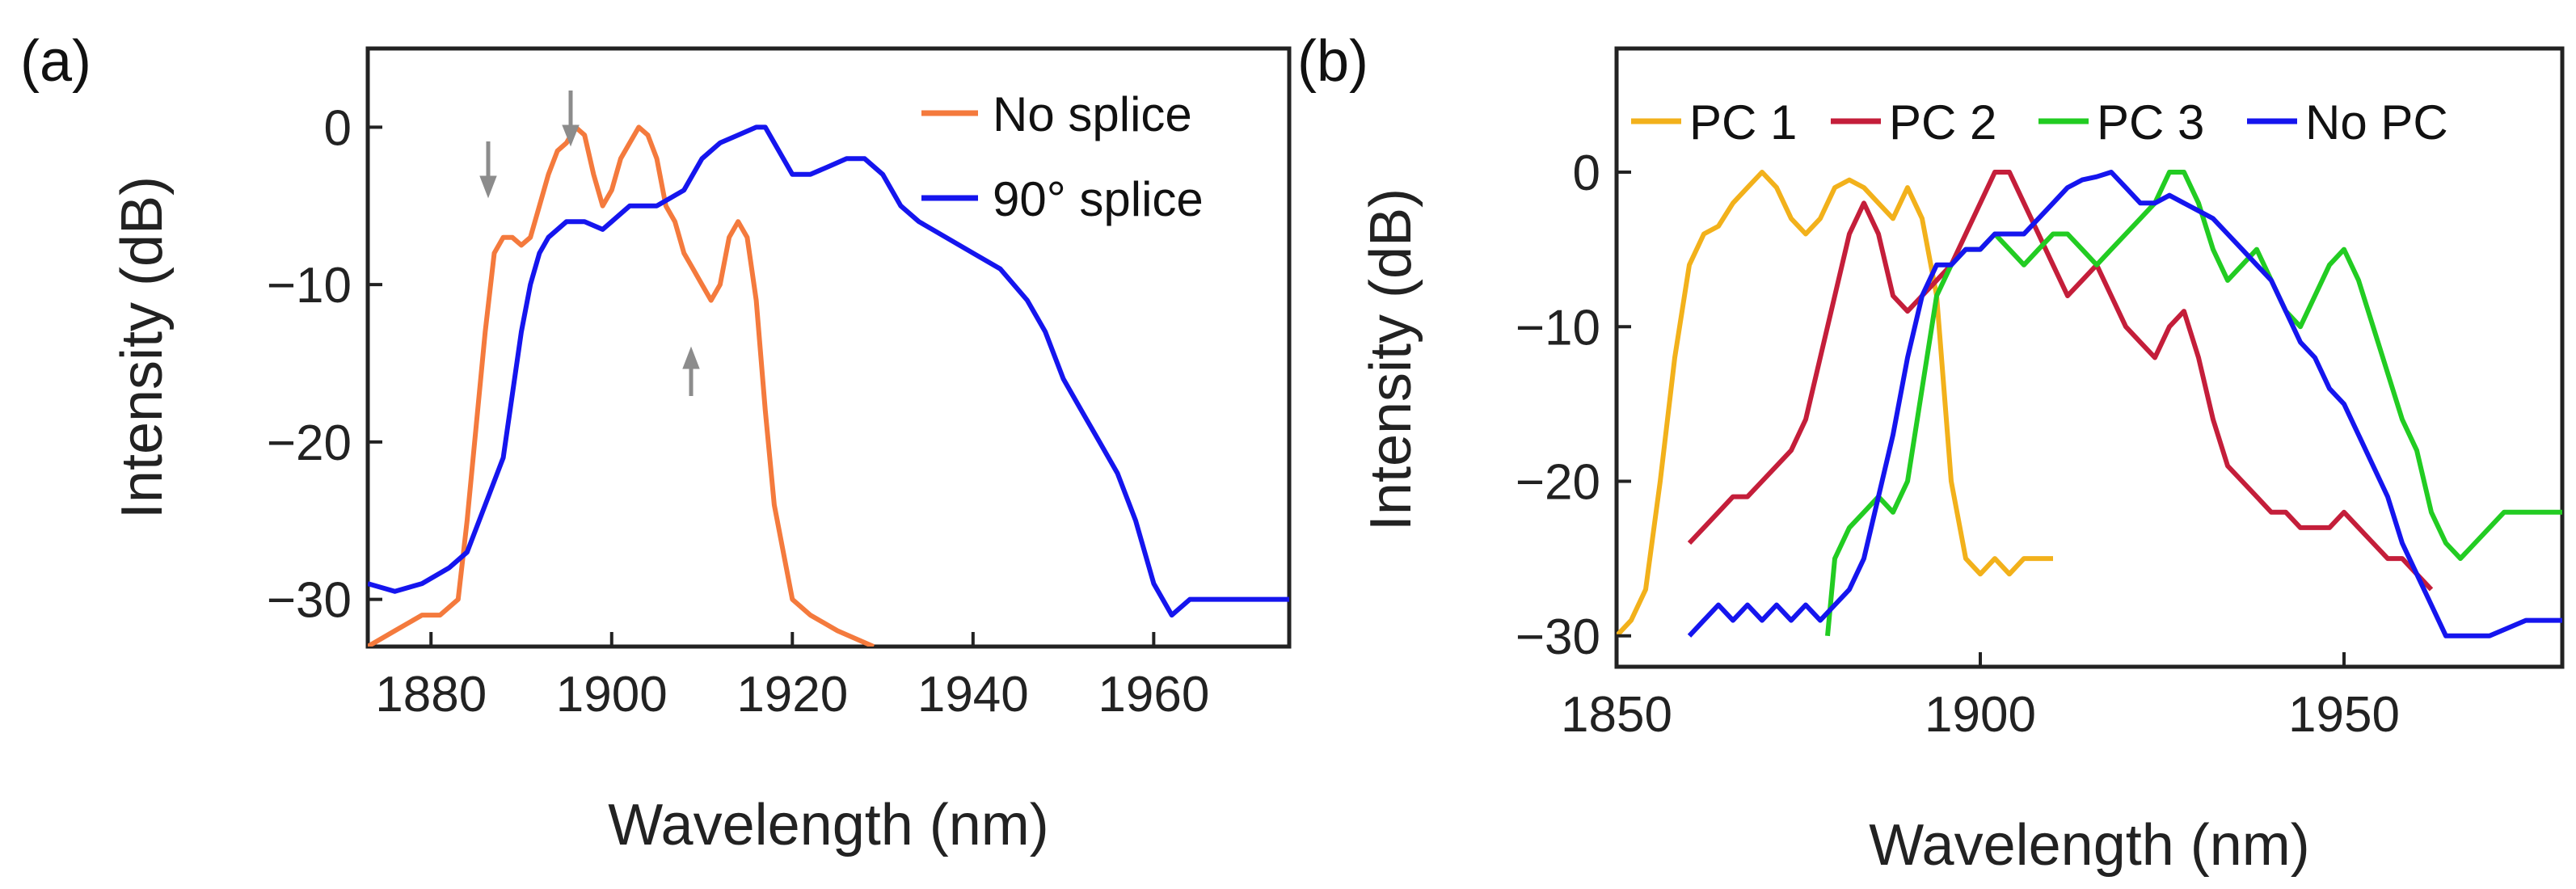 This screenshot has width=2576, height=889. What do you see at coordinates (1062, 156) in the screenshot?
I see `panel-a-legend: No splice 90° splice` at bounding box center [1062, 156].